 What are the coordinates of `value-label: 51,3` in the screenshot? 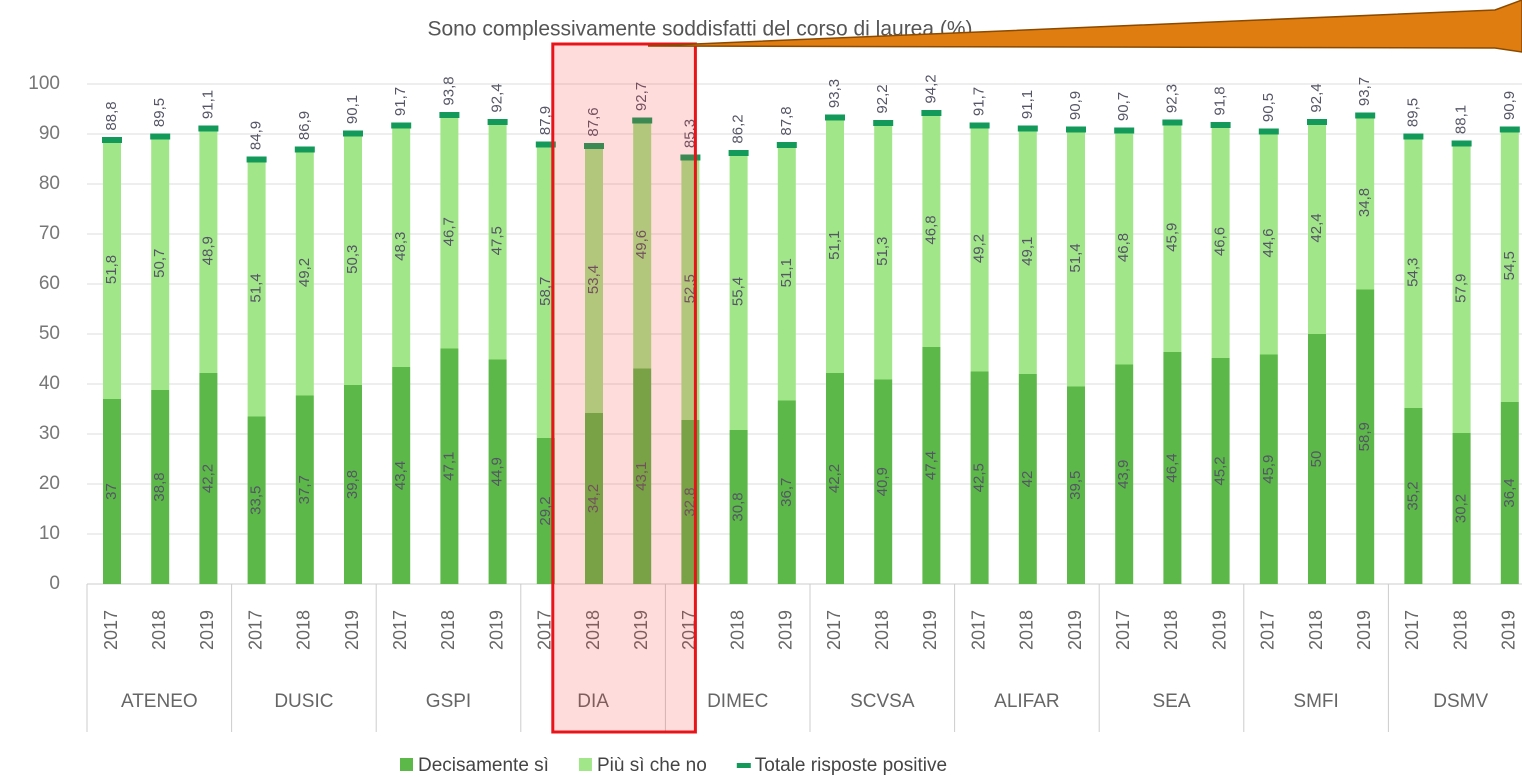 It's located at (882, 251).